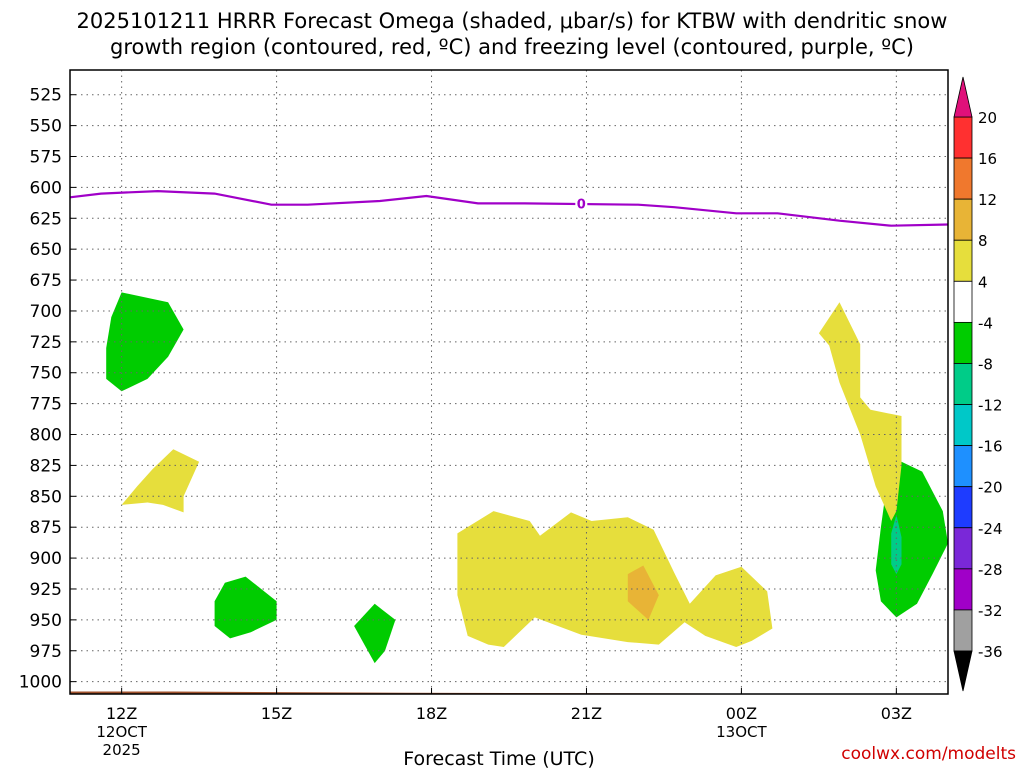 Image resolution: width=1024 pixels, height=768 pixels. I want to click on x-tick-label: 03Z, so click(896, 713).